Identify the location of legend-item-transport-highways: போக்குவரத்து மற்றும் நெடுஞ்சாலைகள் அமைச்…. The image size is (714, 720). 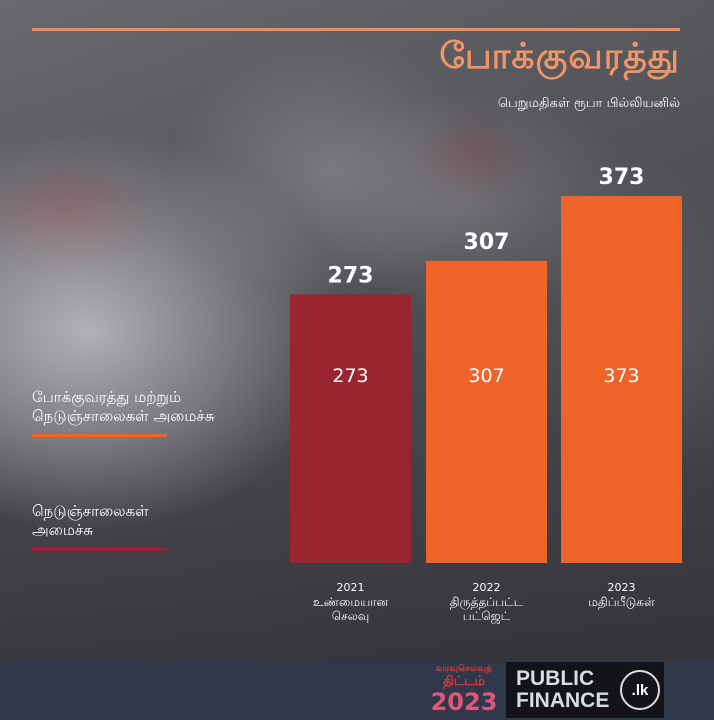
(137, 412).